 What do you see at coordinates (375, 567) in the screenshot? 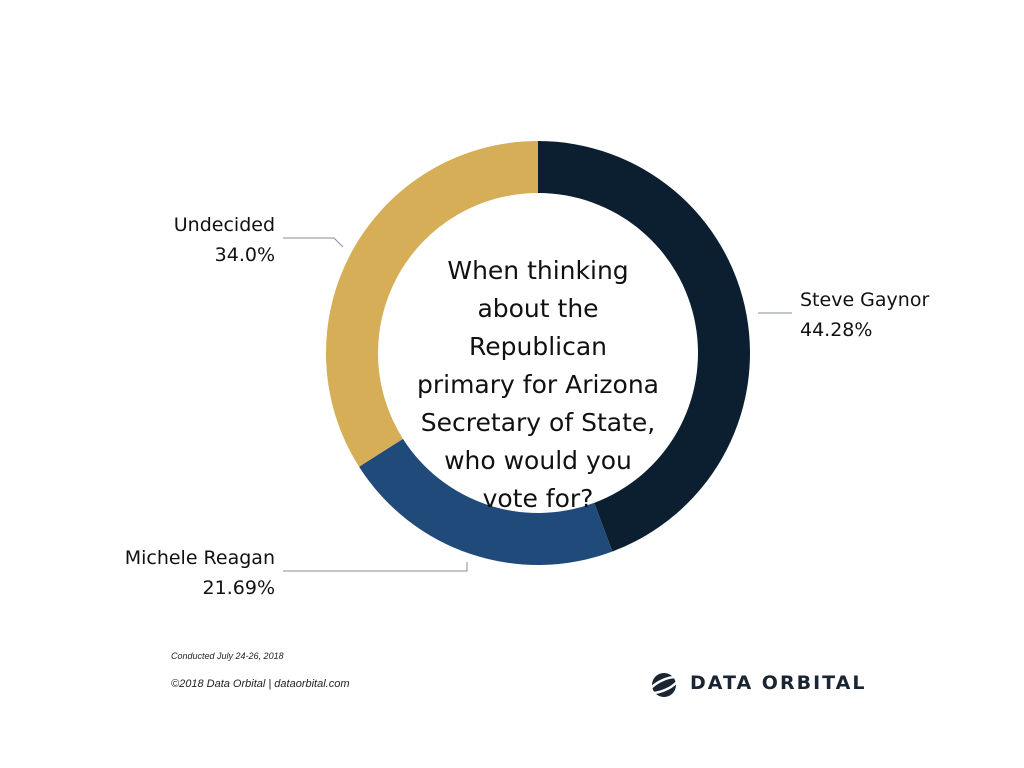
I see `leader-line-michele-reagan` at bounding box center [375, 567].